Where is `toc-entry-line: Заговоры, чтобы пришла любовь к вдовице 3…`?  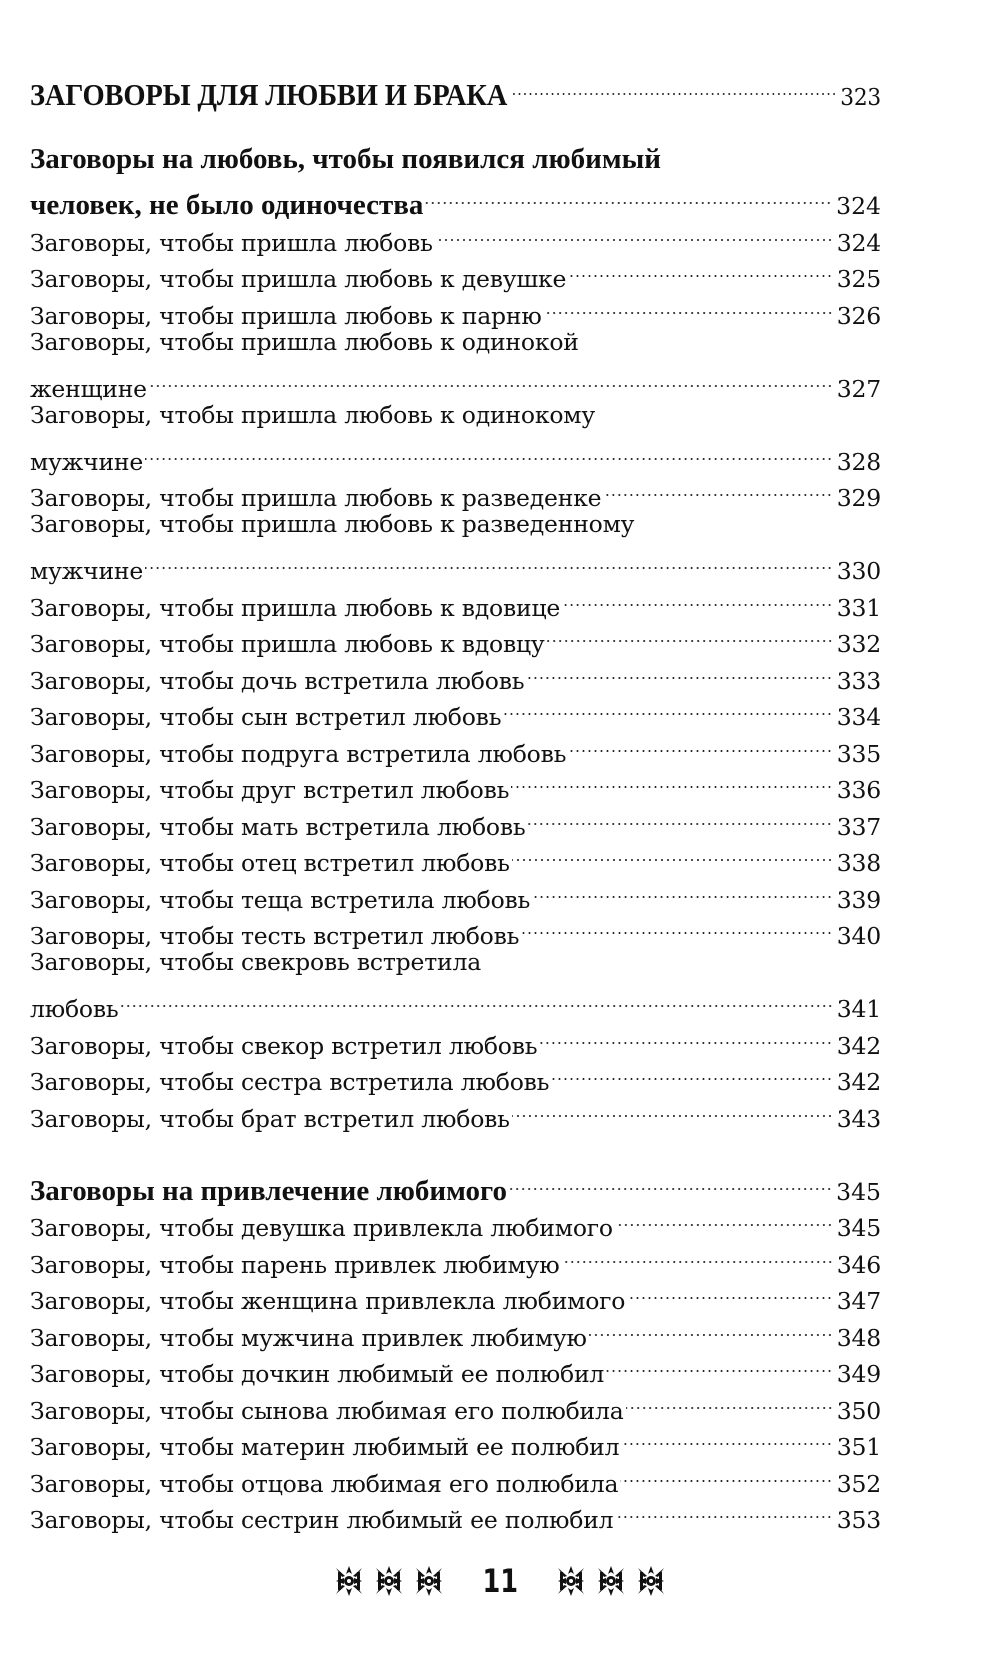 toc-entry-line: Заговоры, чтобы пришла любовь к вдовице 3… is located at coordinates (455, 600).